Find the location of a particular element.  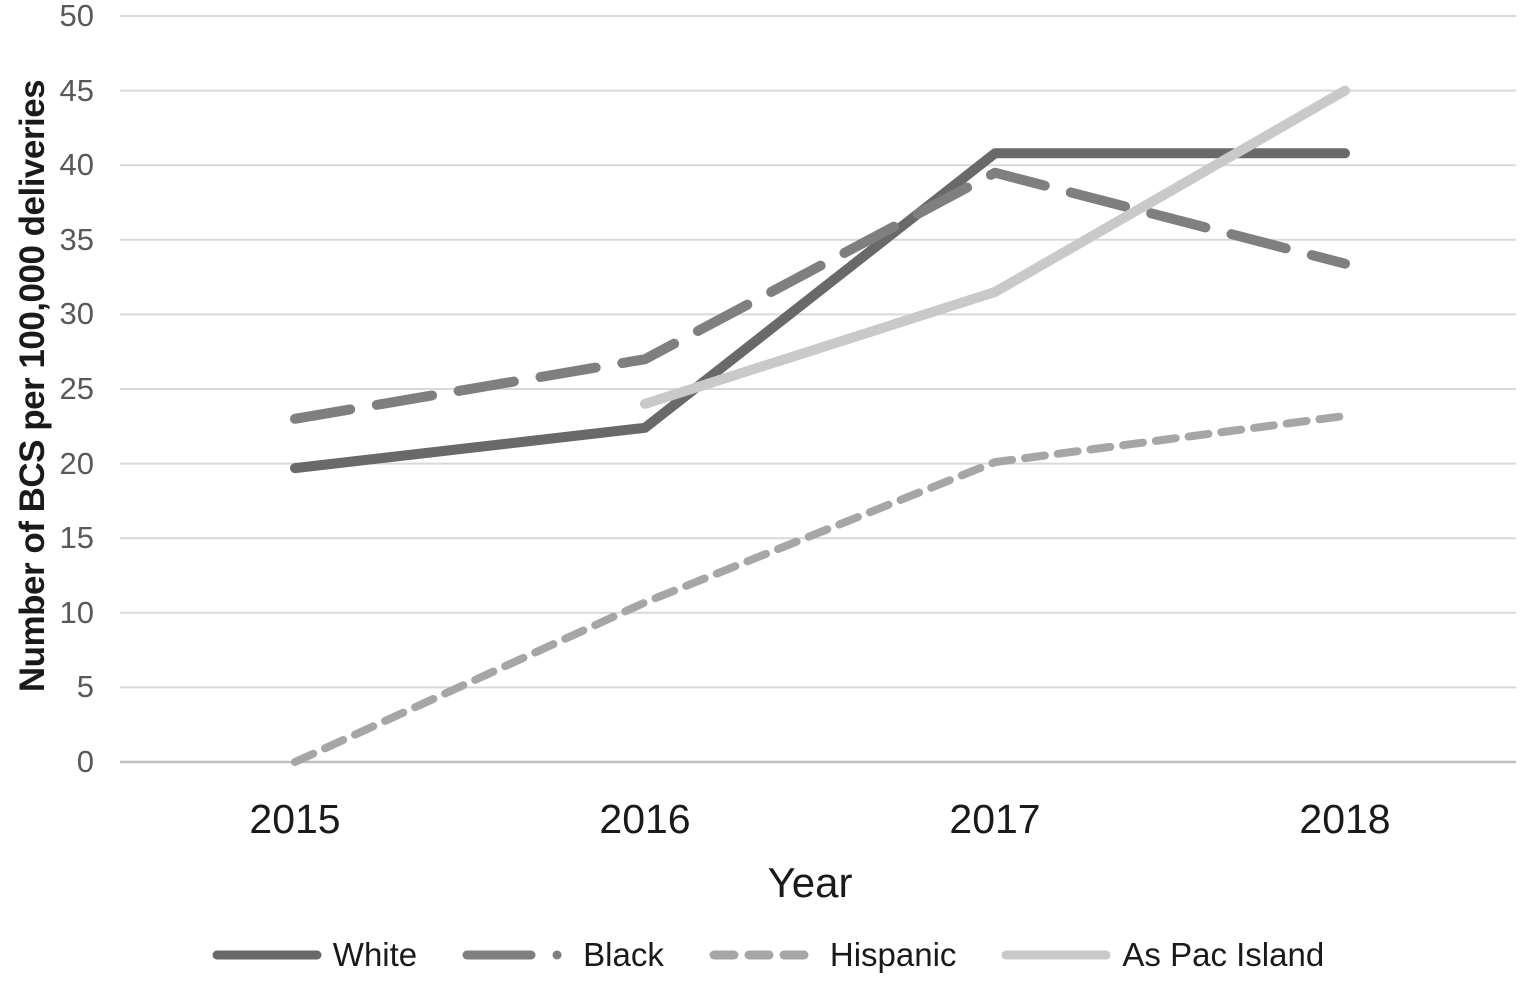

y-tick-label: 35 is located at coordinates (76, 239).